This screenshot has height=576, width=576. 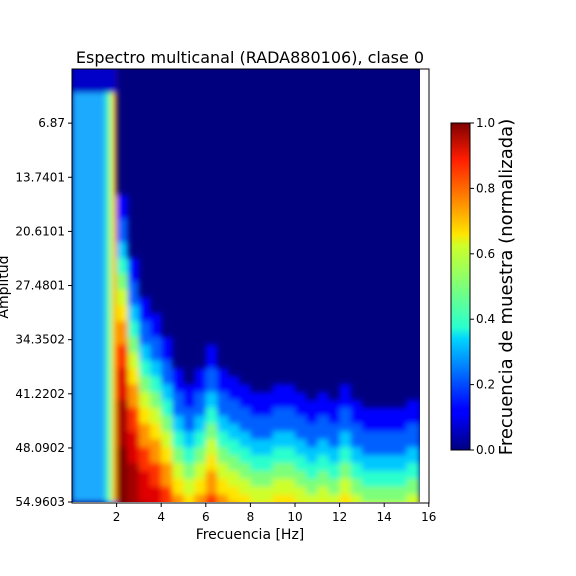 What do you see at coordinates (460, 286) in the screenshot?
I see `colorbar-gradient` at bounding box center [460, 286].